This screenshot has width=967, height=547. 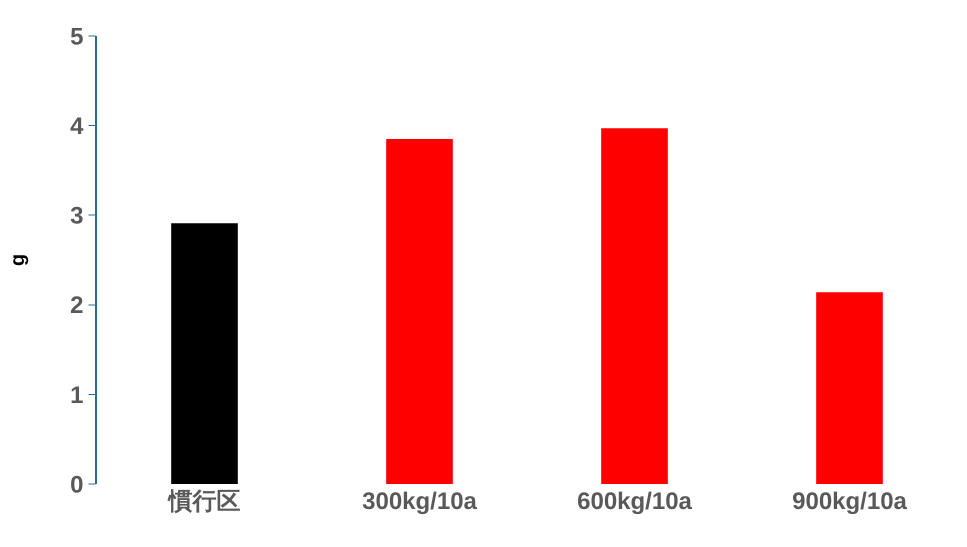 I want to click on y-tick-label: 3, so click(x=77, y=216).